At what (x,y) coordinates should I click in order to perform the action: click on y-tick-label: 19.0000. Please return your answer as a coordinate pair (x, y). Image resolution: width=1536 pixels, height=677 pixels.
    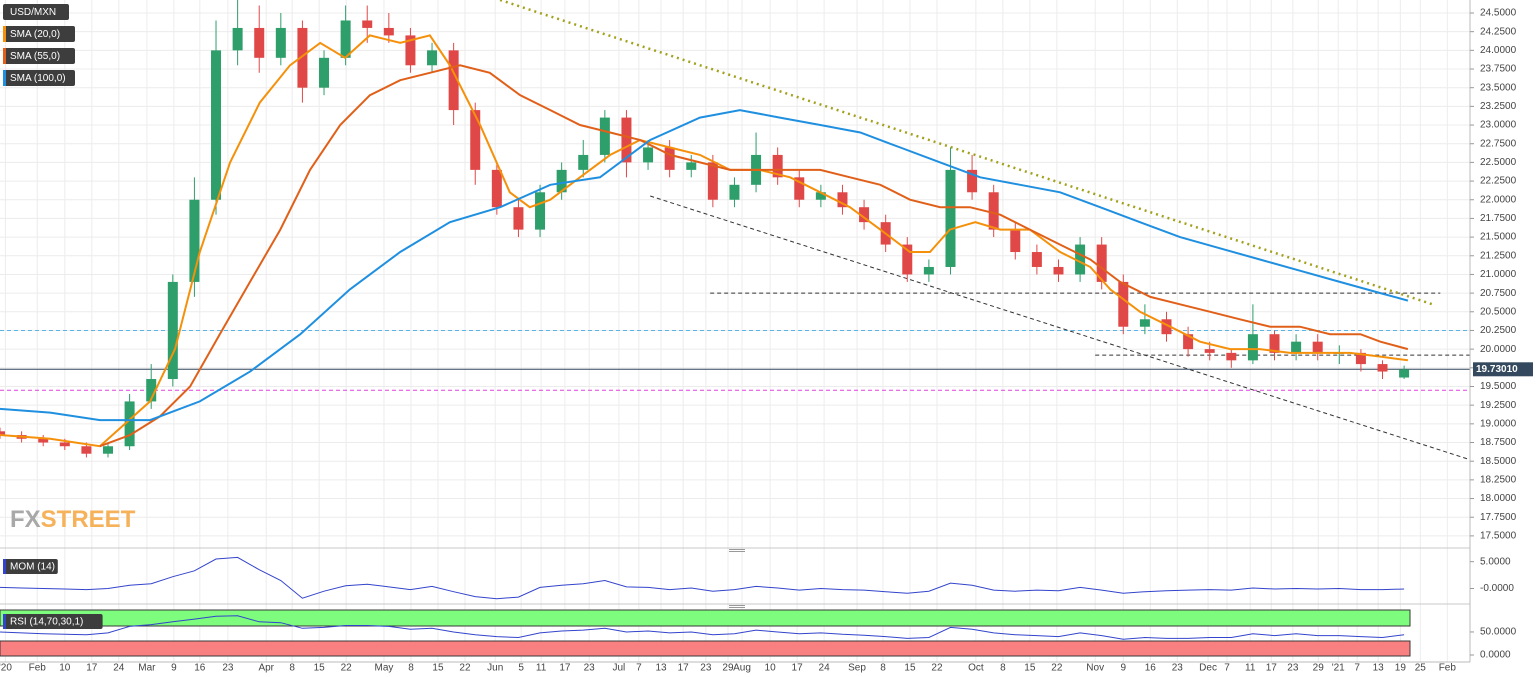
    Looking at the image, I should click on (1498, 423).